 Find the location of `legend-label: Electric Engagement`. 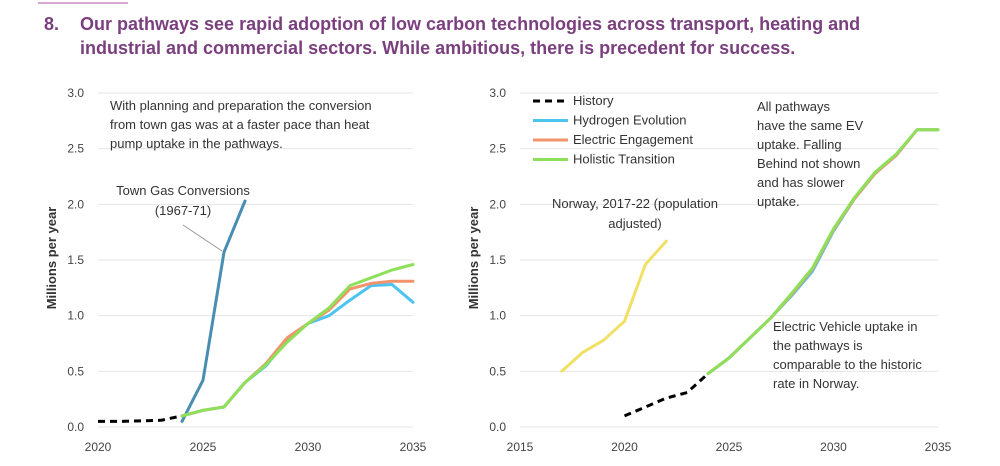

legend-label: Electric Engagement is located at coordinates (633, 139).